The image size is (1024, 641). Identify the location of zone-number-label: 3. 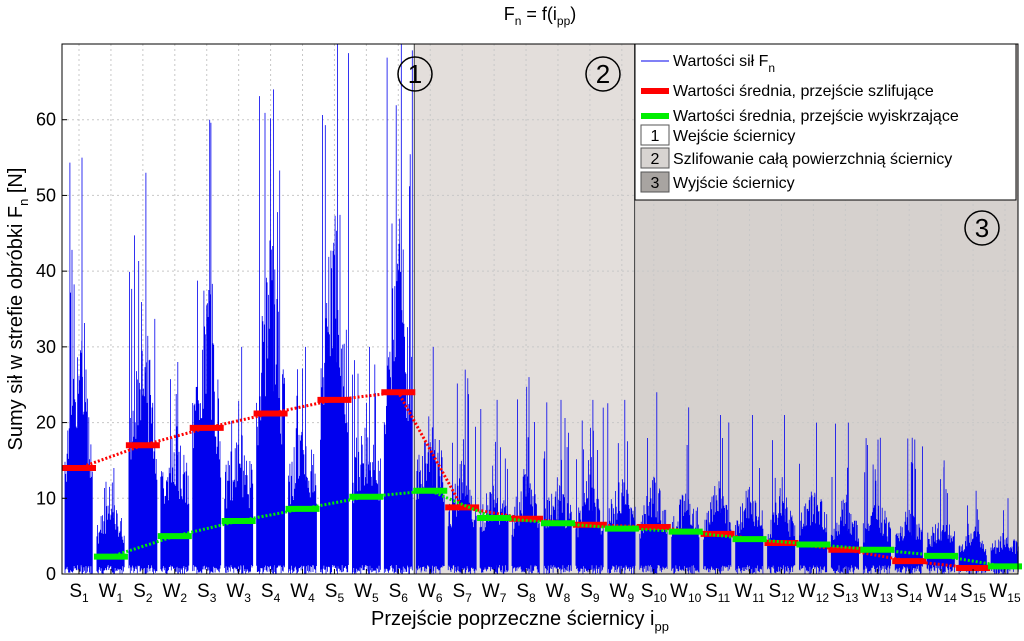
(982, 228).